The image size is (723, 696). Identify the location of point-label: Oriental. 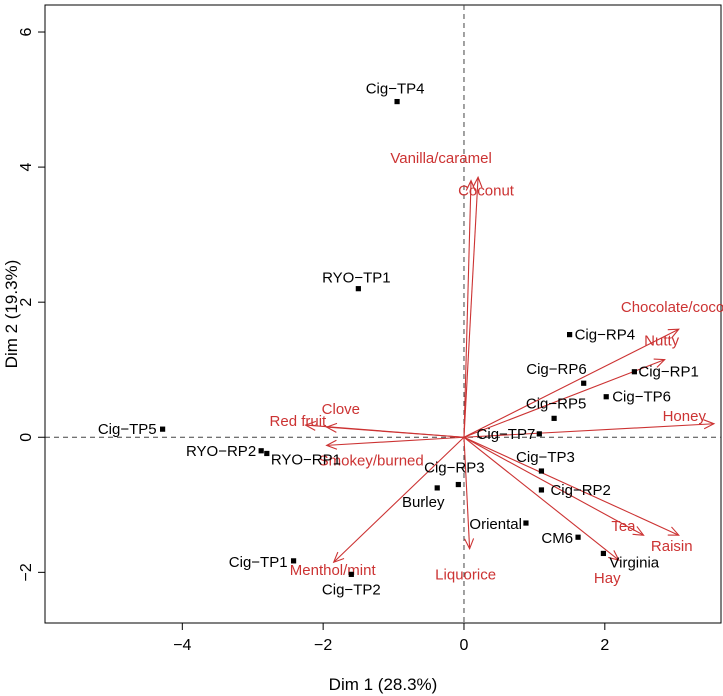
(495, 524).